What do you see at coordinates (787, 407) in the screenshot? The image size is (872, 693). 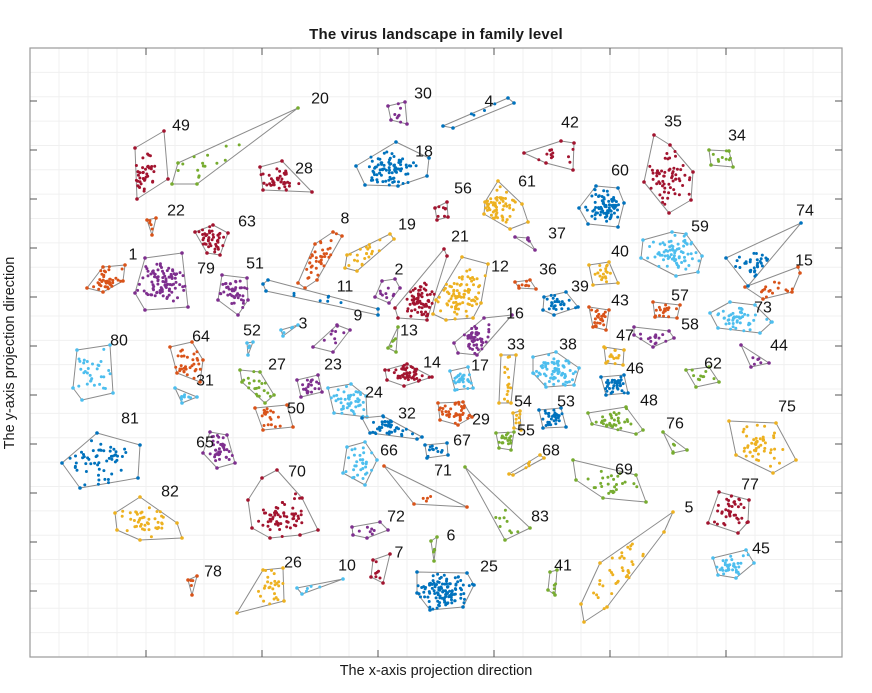 I see `cluster-label-75: 75` at bounding box center [787, 407].